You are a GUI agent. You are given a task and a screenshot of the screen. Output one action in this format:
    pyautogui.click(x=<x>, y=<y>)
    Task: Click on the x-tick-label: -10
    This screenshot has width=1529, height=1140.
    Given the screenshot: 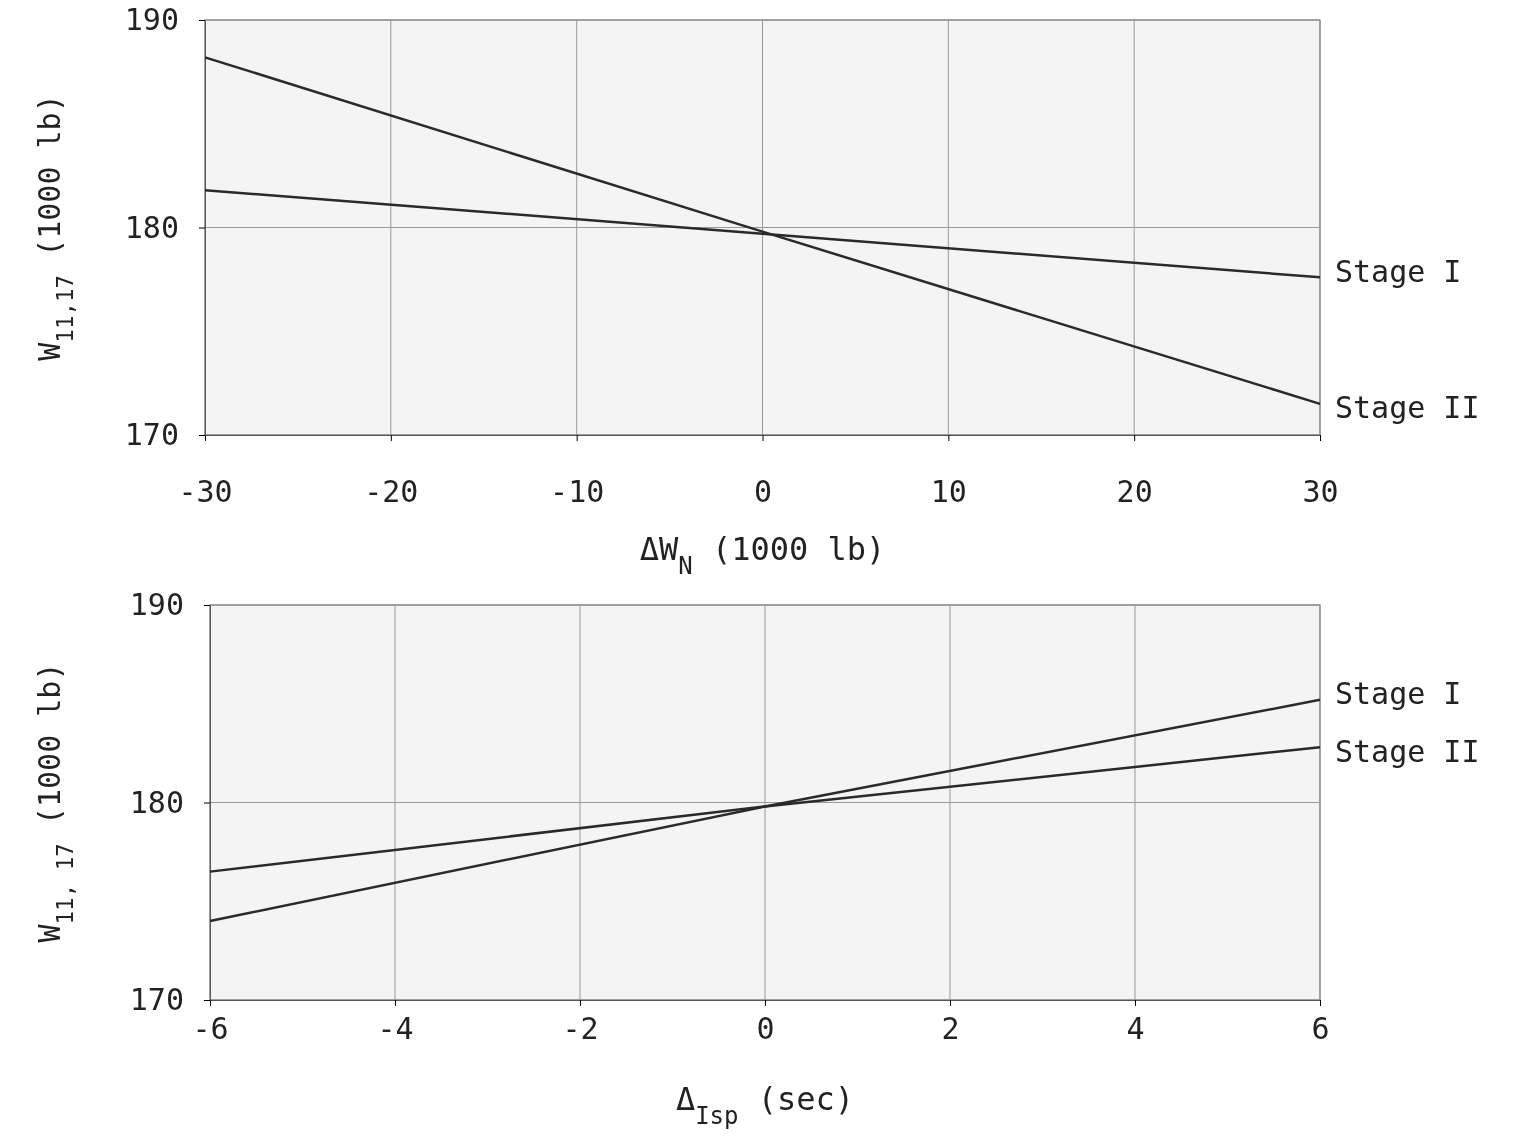 What is the action you would take?
    pyautogui.click(x=577, y=492)
    